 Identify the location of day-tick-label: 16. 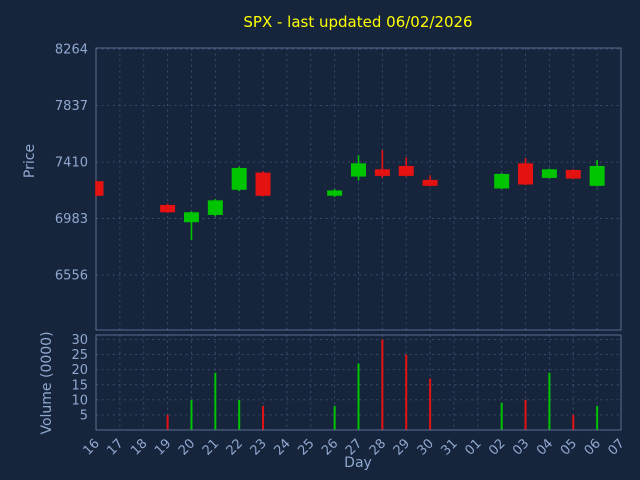
(92, 447).